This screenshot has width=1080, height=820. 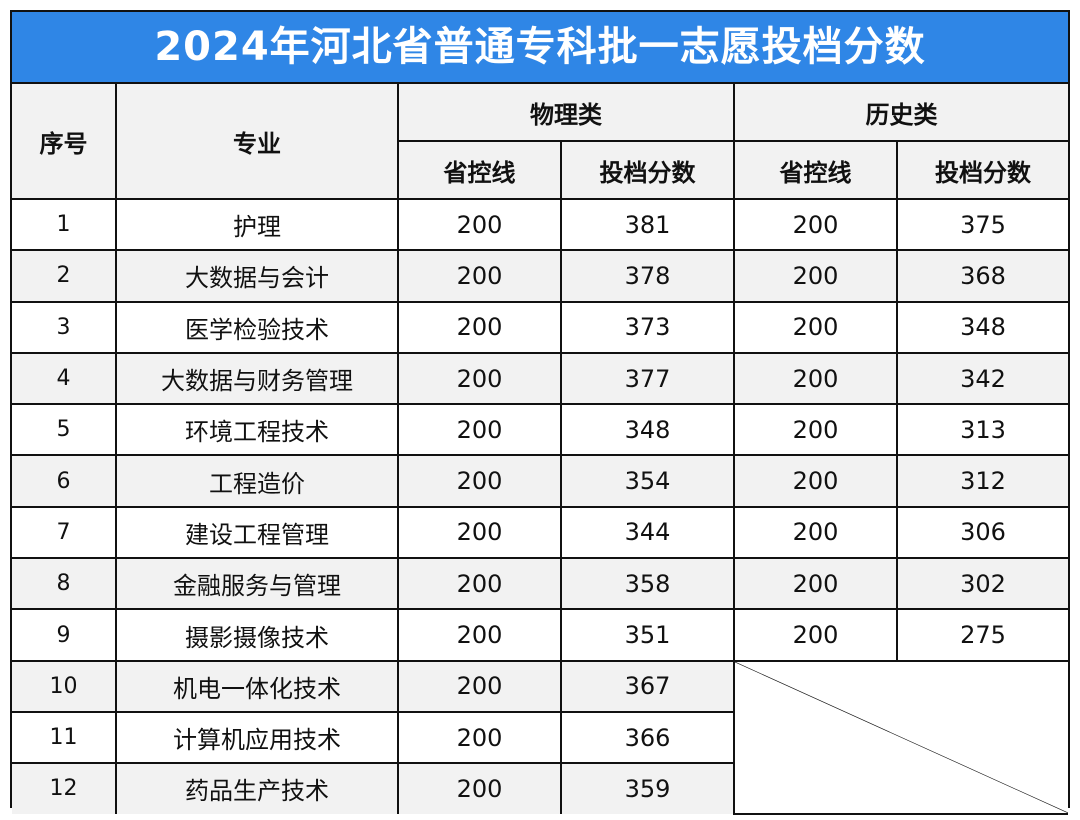 I want to click on table-row: 5 环境工程技术 200 348 200 313, so click(x=540, y=430).